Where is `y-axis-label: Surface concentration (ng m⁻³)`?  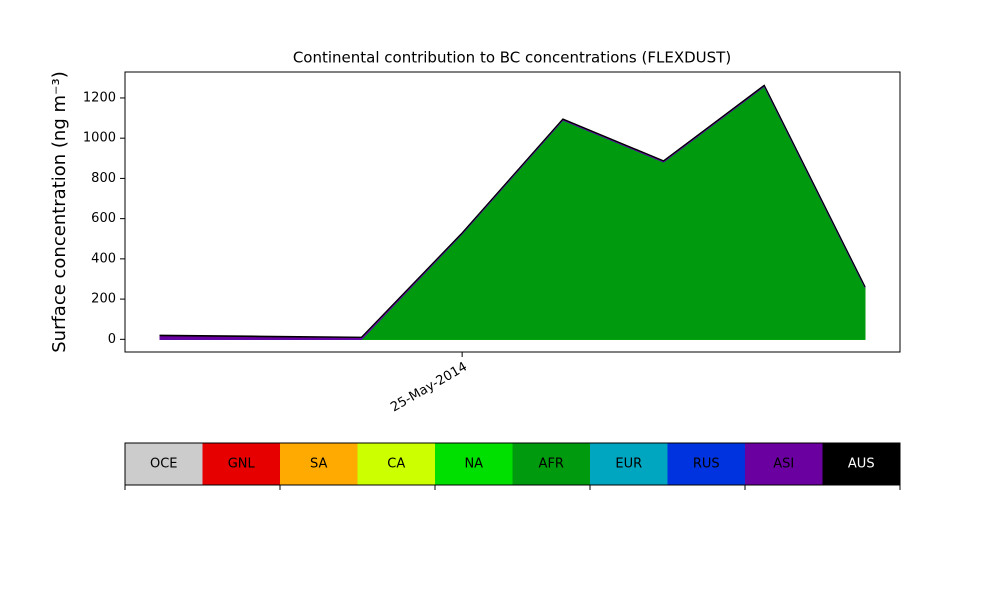
y-axis-label: Surface concentration (ng m⁻³) is located at coordinates (59, 212).